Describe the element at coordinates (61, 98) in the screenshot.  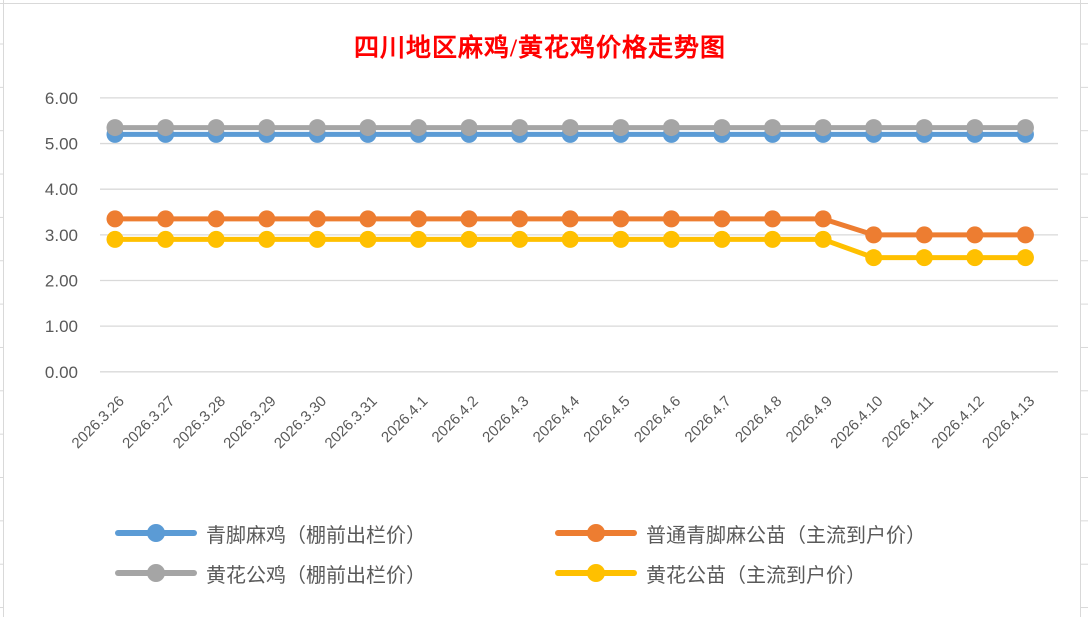
I see `y-tick-label: 6.00` at that location.